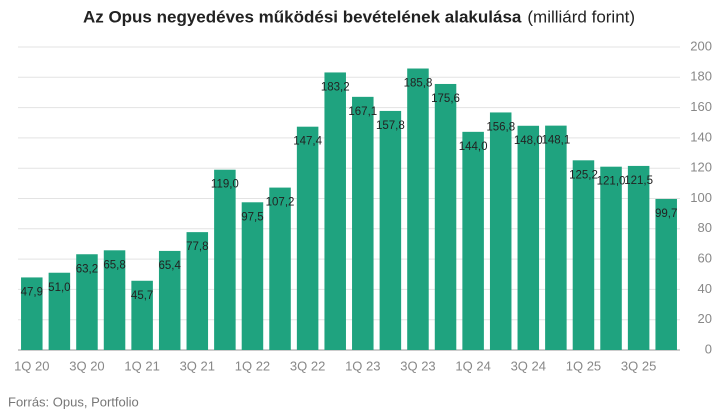 This screenshot has width=718, height=417. What do you see at coordinates (252, 217) in the screenshot?
I see `value-label: 97,5` at bounding box center [252, 217].